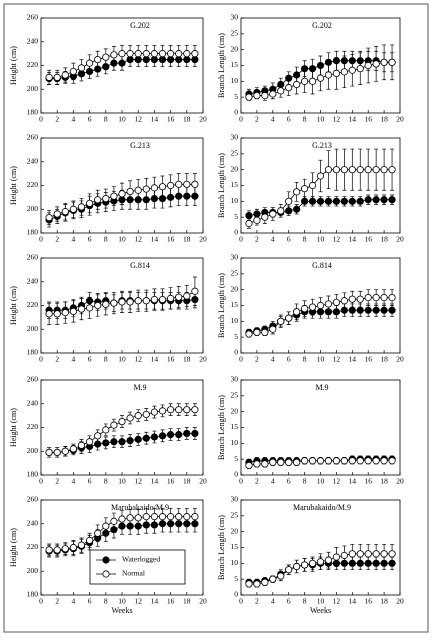 The image size is (433, 640). What do you see at coordinates (236, 336) in the screenshot?
I see `y-tick-label: 5` at bounding box center [236, 336].